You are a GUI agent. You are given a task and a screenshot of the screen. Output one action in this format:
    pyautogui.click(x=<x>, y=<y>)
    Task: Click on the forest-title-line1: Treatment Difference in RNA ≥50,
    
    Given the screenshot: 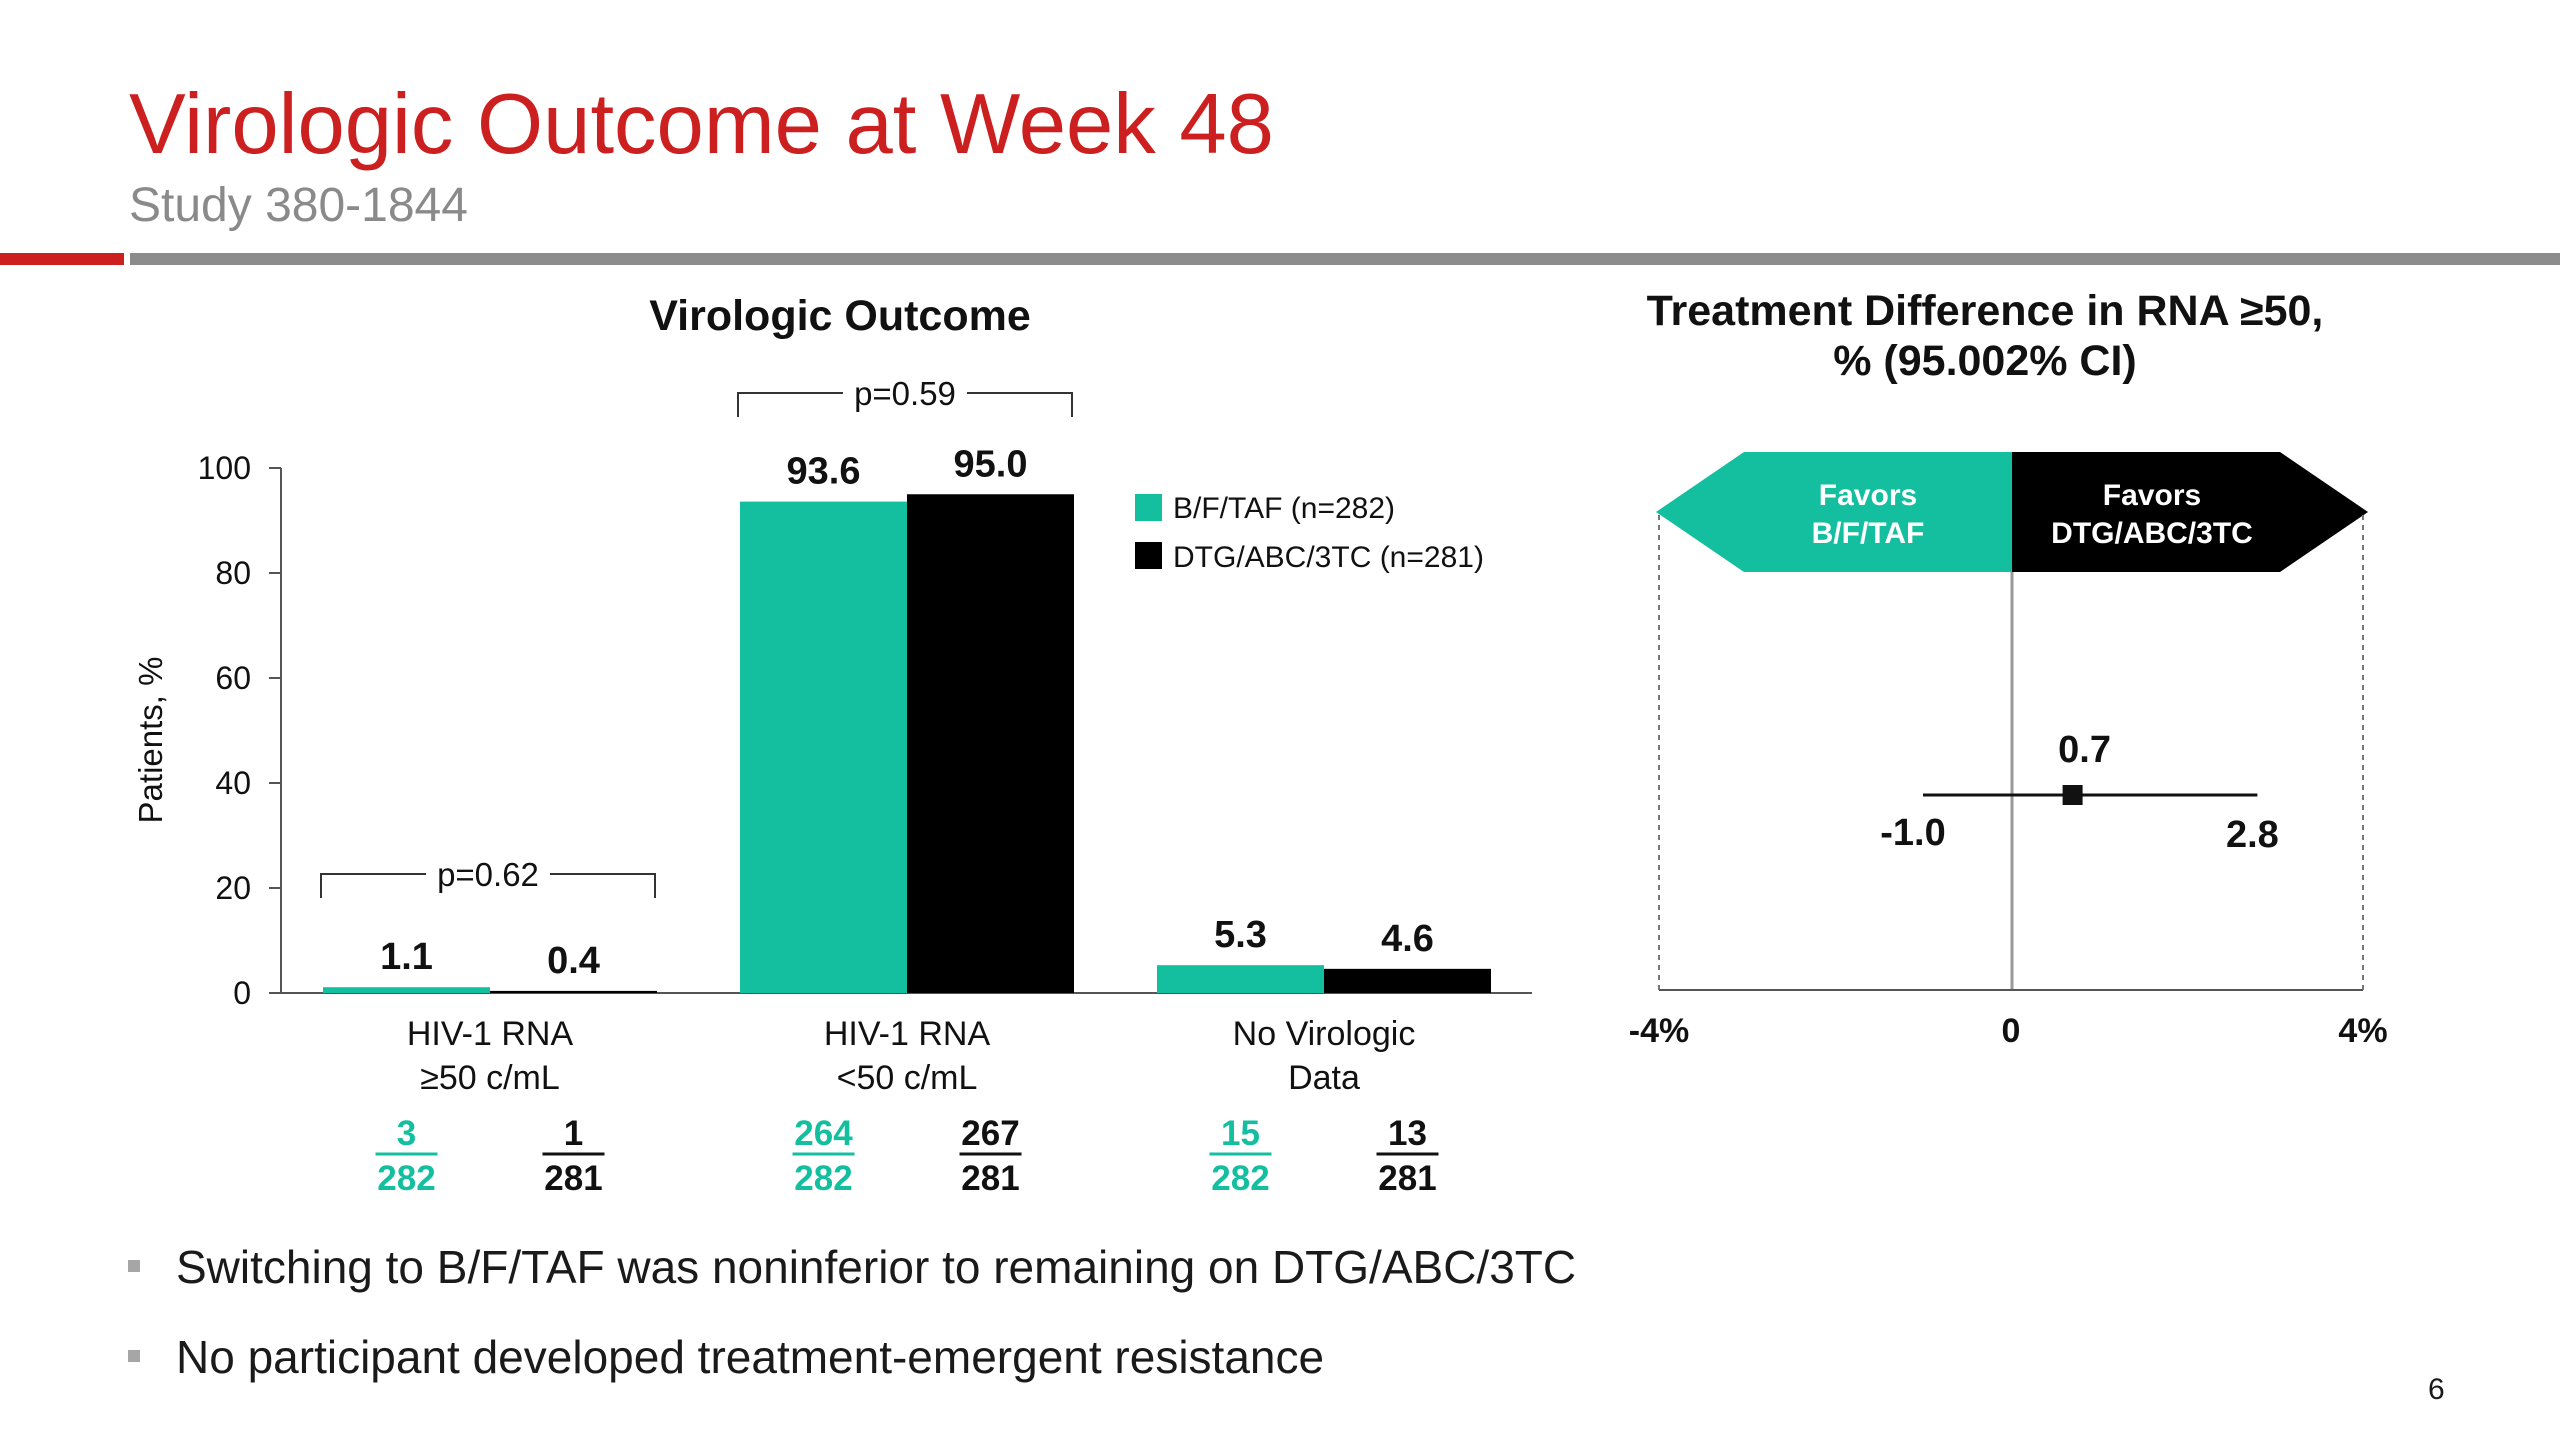 What is the action you would take?
    pyautogui.click(x=1985, y=311)
    